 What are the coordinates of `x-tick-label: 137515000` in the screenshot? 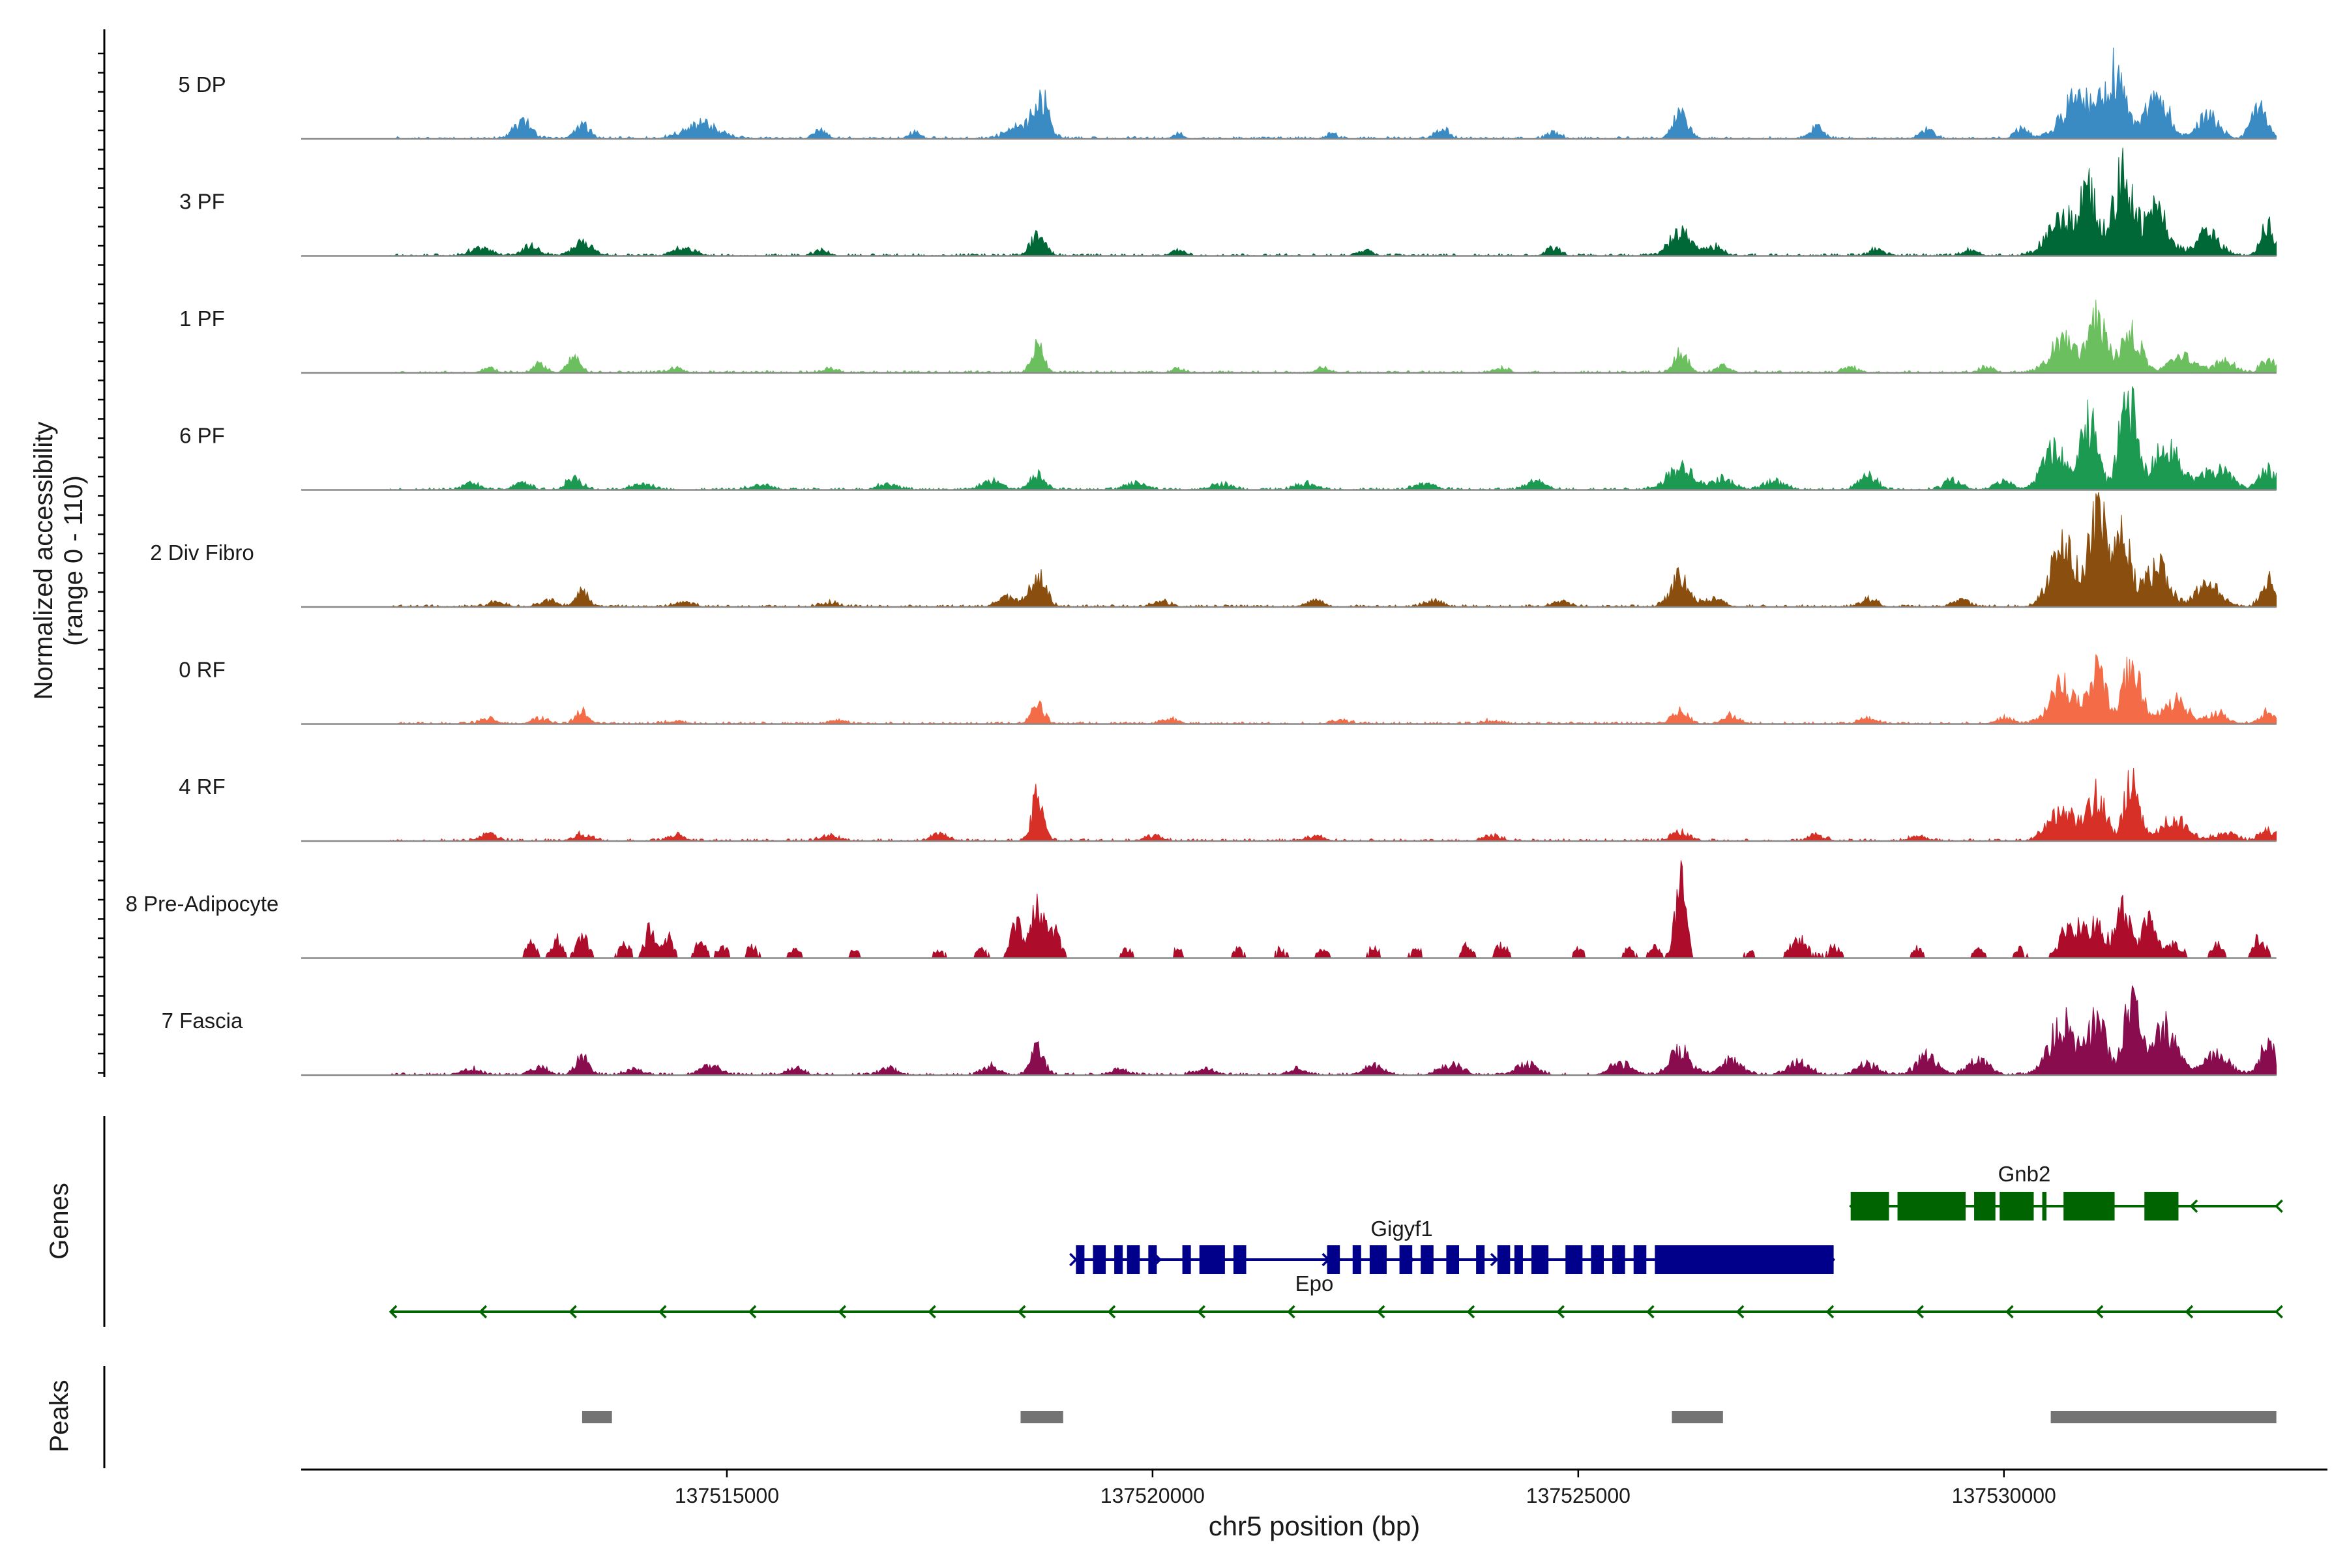 It's located at (727, 1495).